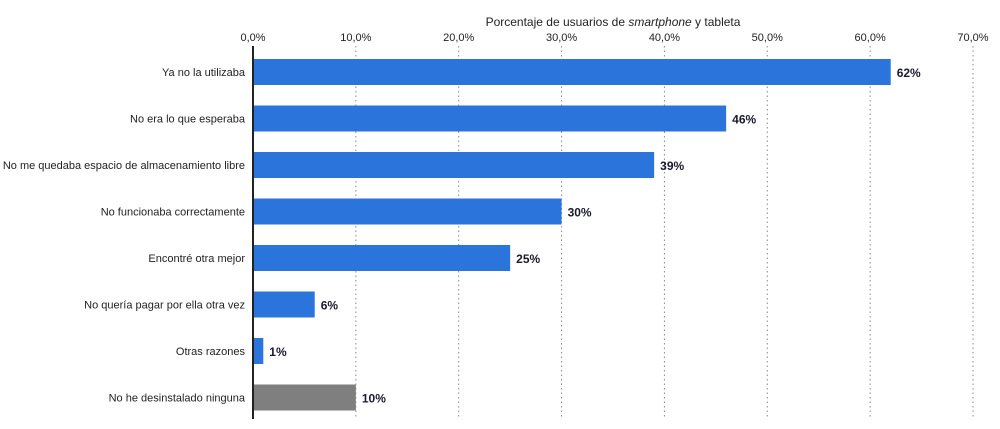 This screenshot has height=429, width=1000. I want to click on value-label-4: 25%, so click(528, 259).